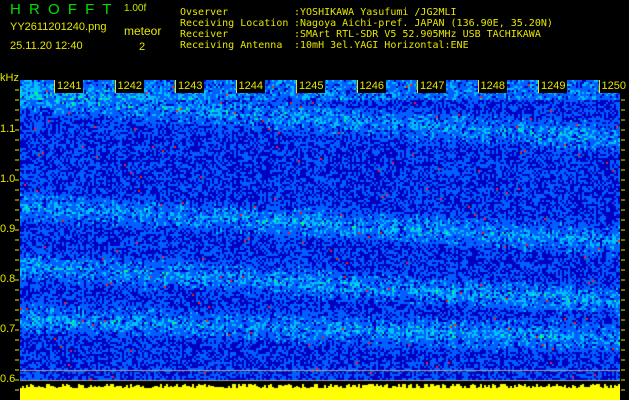 The width and height of the screenshot is (629, 400). What do you see at coordinates (8, 379) in the screenshot?
I see `y-tick-label: 0.6` at bounding box center [8, 379].